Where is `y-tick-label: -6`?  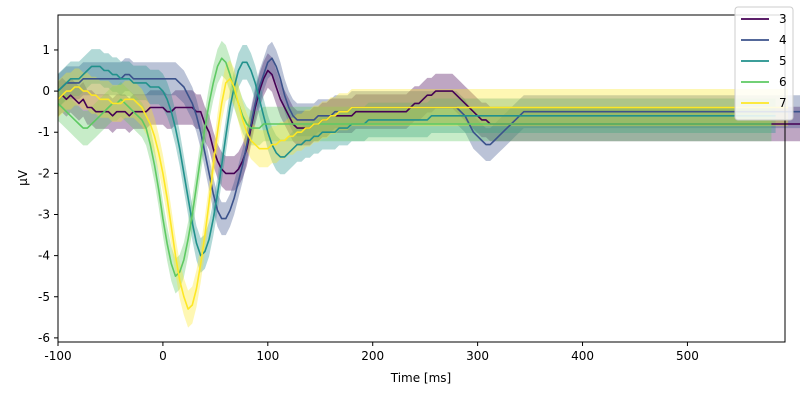
y-tick-label: -6 is located at coordinates (44, 338).